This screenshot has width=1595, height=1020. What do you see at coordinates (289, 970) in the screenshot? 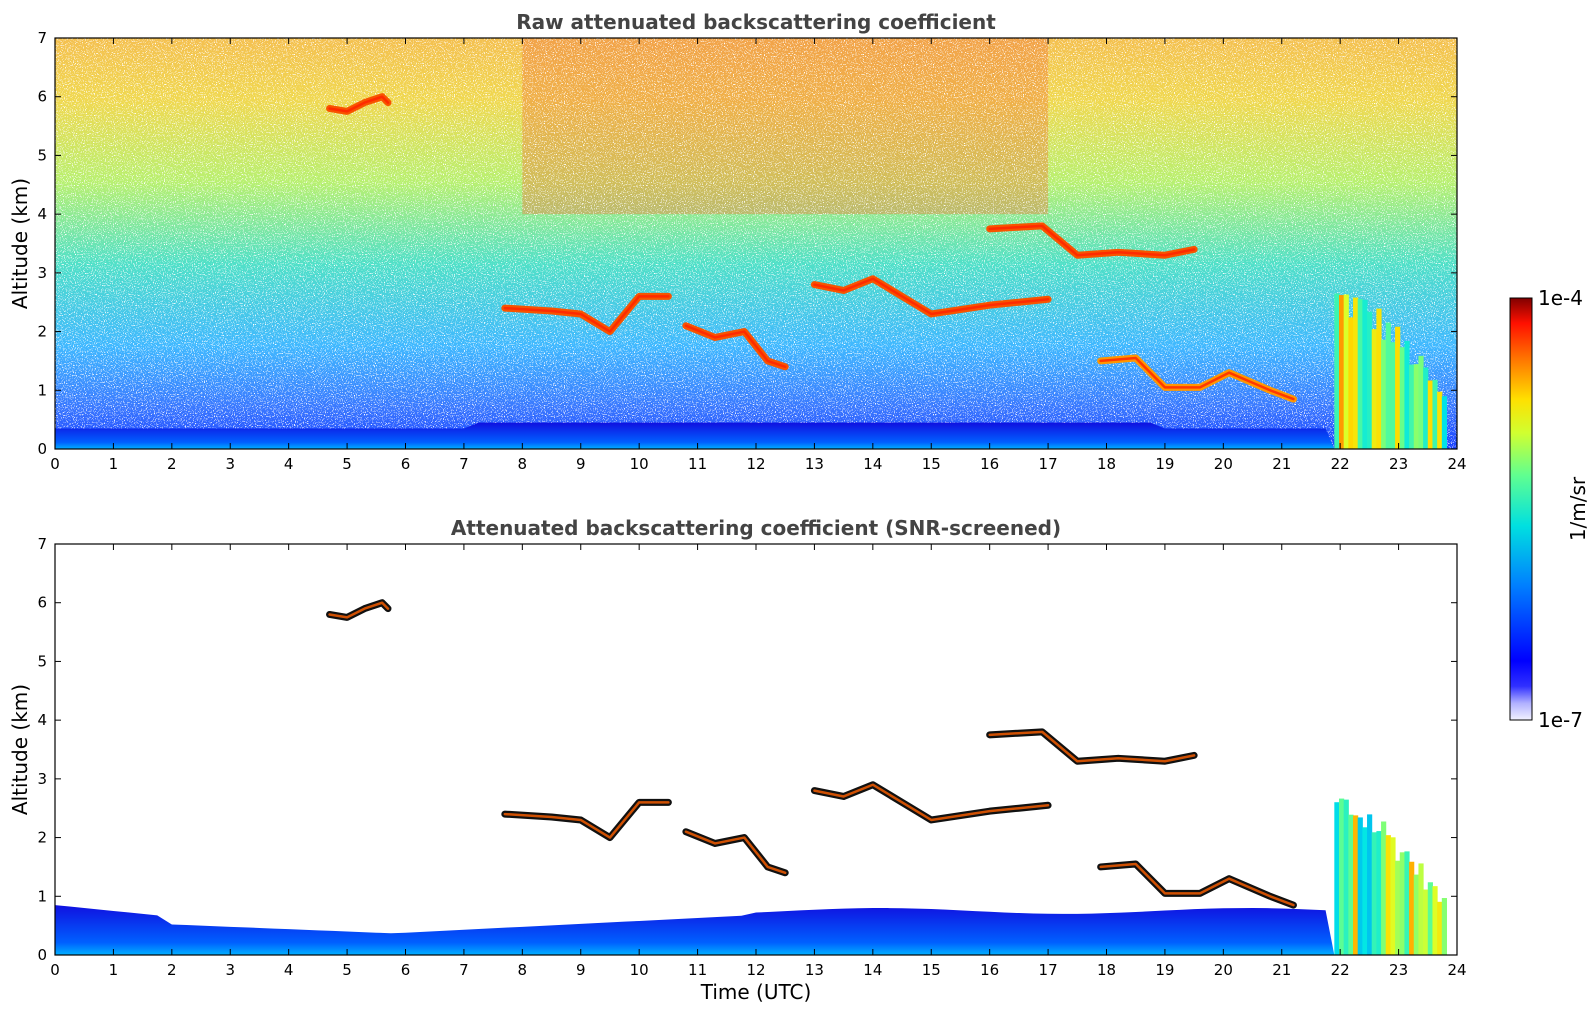
I see `x-tick-label: 4` at bounding box center [289, 970].